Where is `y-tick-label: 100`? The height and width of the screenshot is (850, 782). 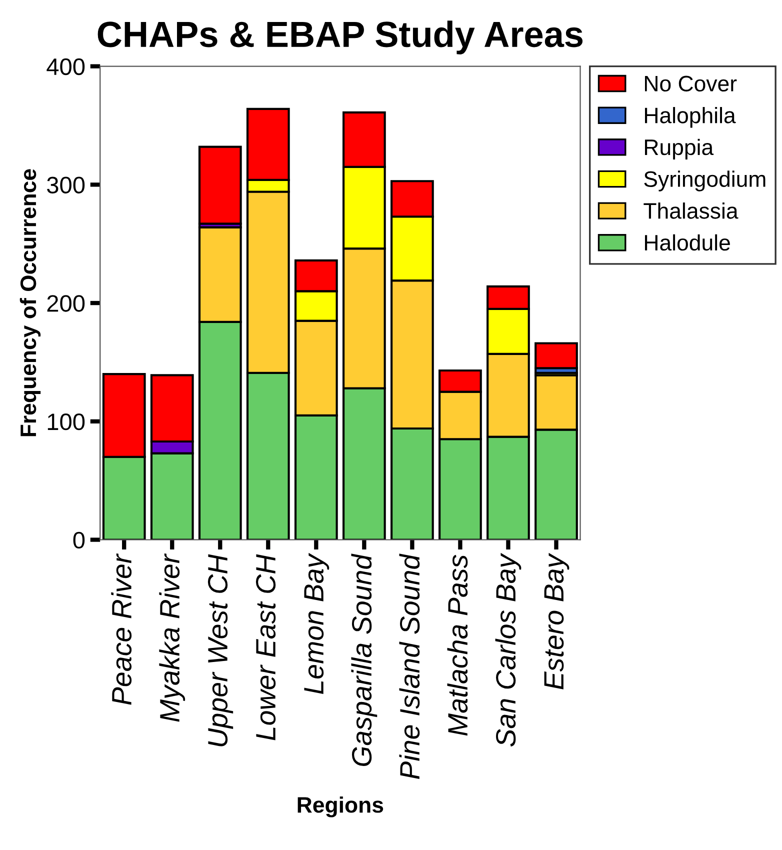
y-tick-label: 100 is located at coordinates (66, 421).